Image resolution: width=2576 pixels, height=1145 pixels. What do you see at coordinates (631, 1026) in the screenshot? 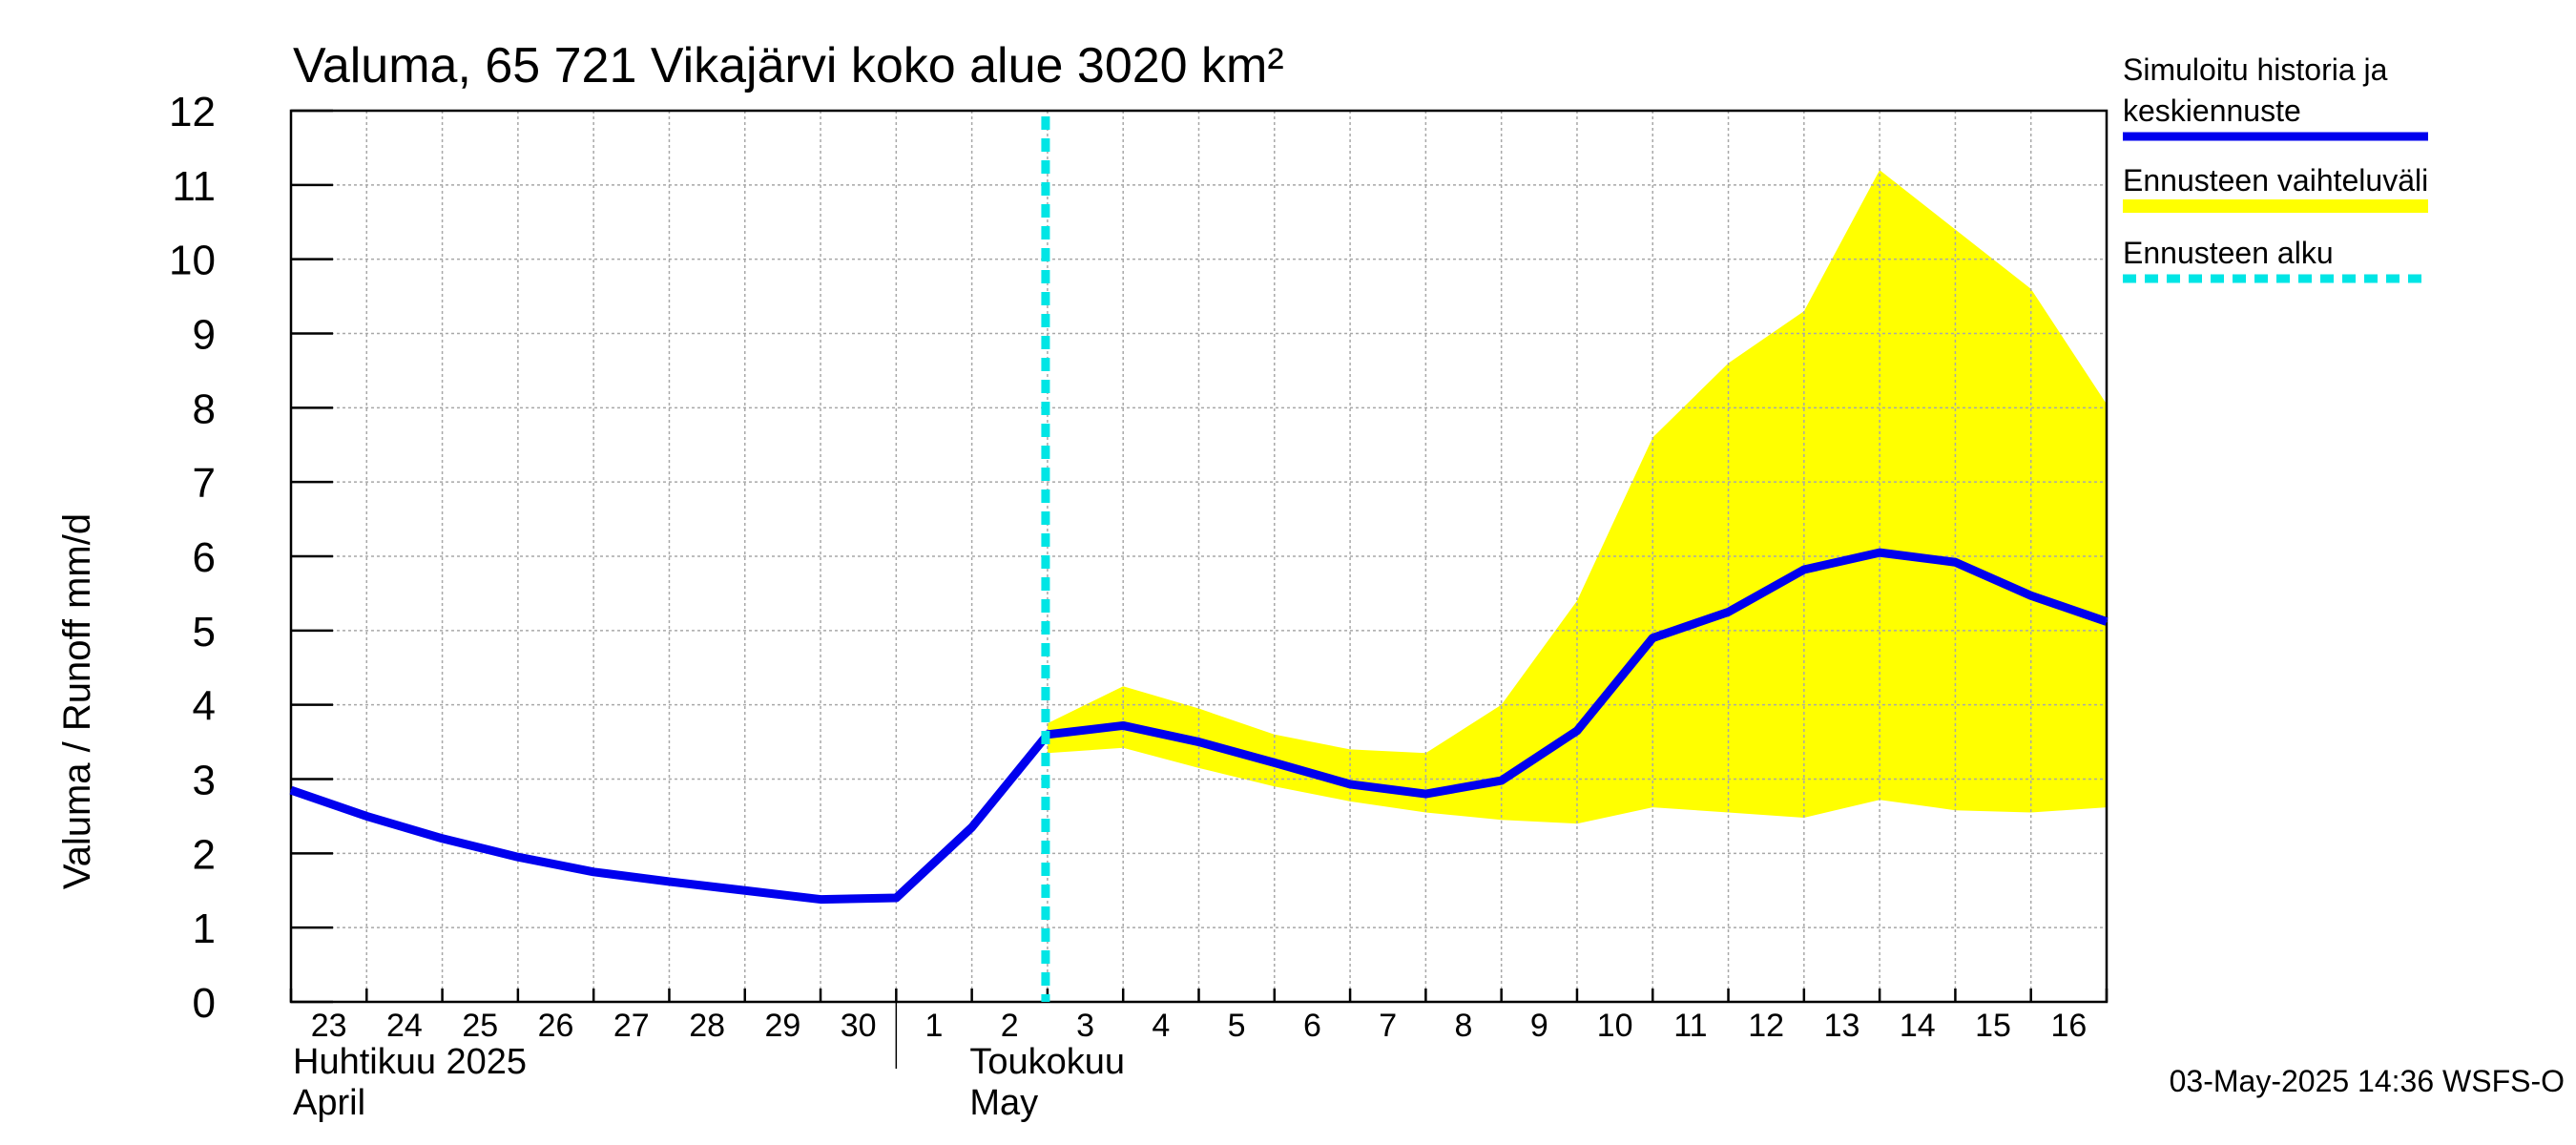
I see `x-tick-label: 27` at bounding box center [631, 1026].